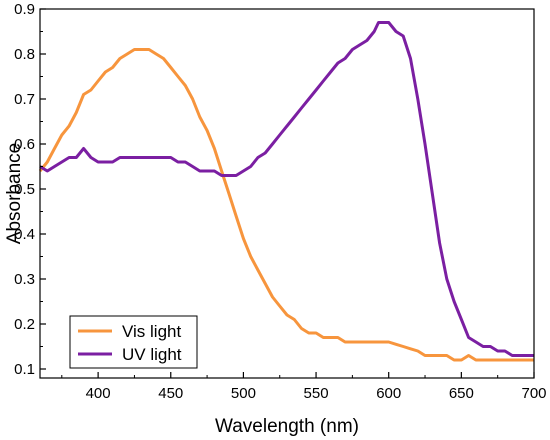 Image resolution: width=550 pixels, height=440 pixels. What do you see at coordinates (243, 393) in the screenshot?
I see `x-tick-label: 500` at bounding box center [243, 393].